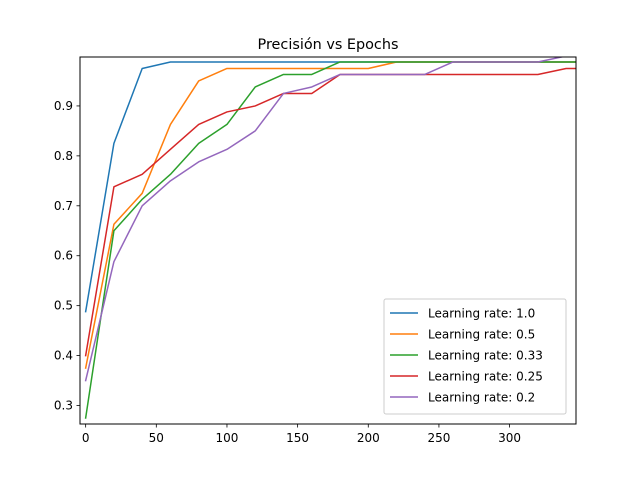 The height and width of the screenshot is (478, 640). I want to click on y-tick-label: 0.3, so click(63, 406).